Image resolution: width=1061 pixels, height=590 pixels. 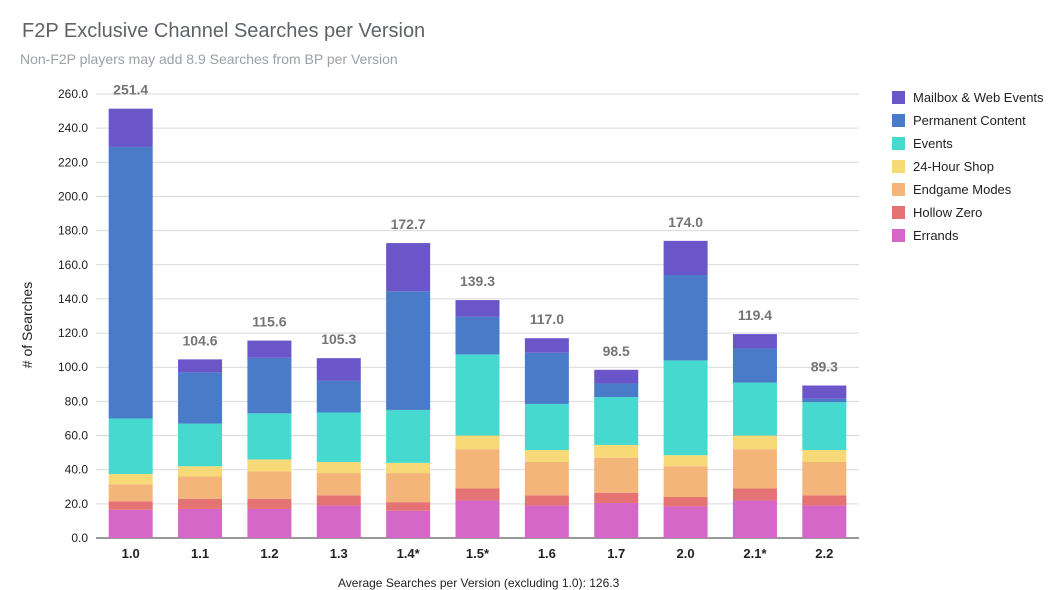 I want to click on legend-label: Hollow Zero, so click(x=948, y=212).